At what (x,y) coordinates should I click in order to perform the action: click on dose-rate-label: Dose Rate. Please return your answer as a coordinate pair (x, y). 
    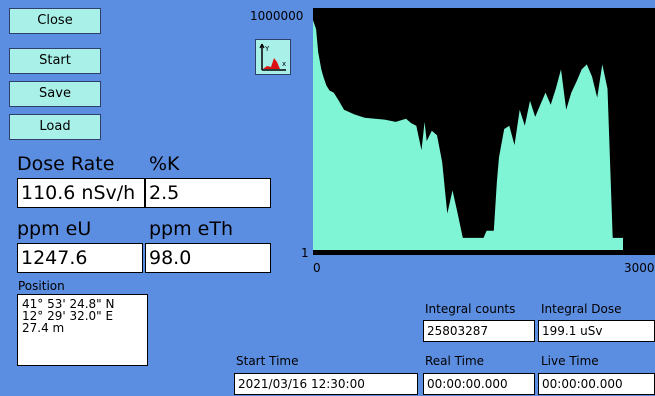
    Looking at the image, I should click on (66, 164).